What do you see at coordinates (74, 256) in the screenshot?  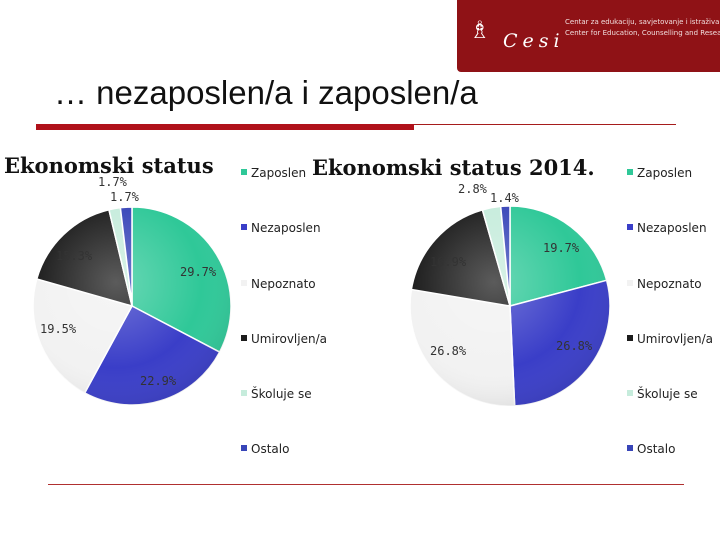 I see `chart1-label-umirovljen: 15.3%` at bounding box center [74, 256].